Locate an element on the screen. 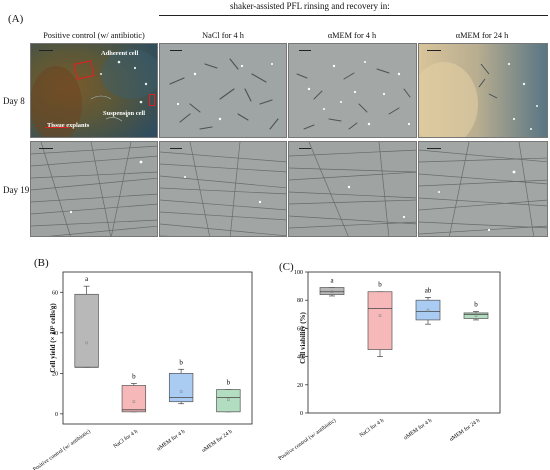 This screenshot has width=550, height=470. y-tick-label: 80 is located at coordinates (300, 301).